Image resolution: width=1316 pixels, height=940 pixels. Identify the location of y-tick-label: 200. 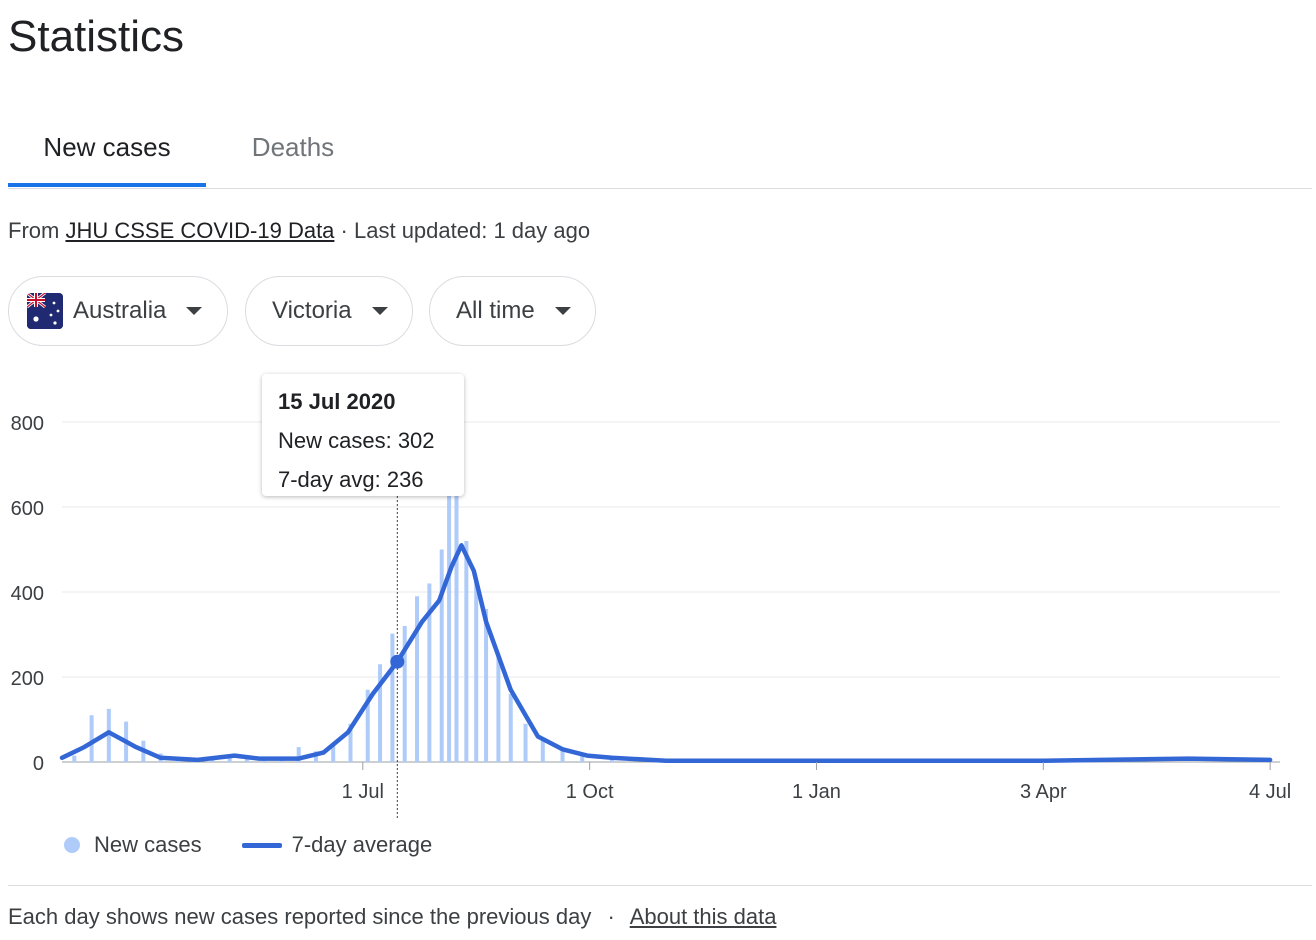
(27, 679).